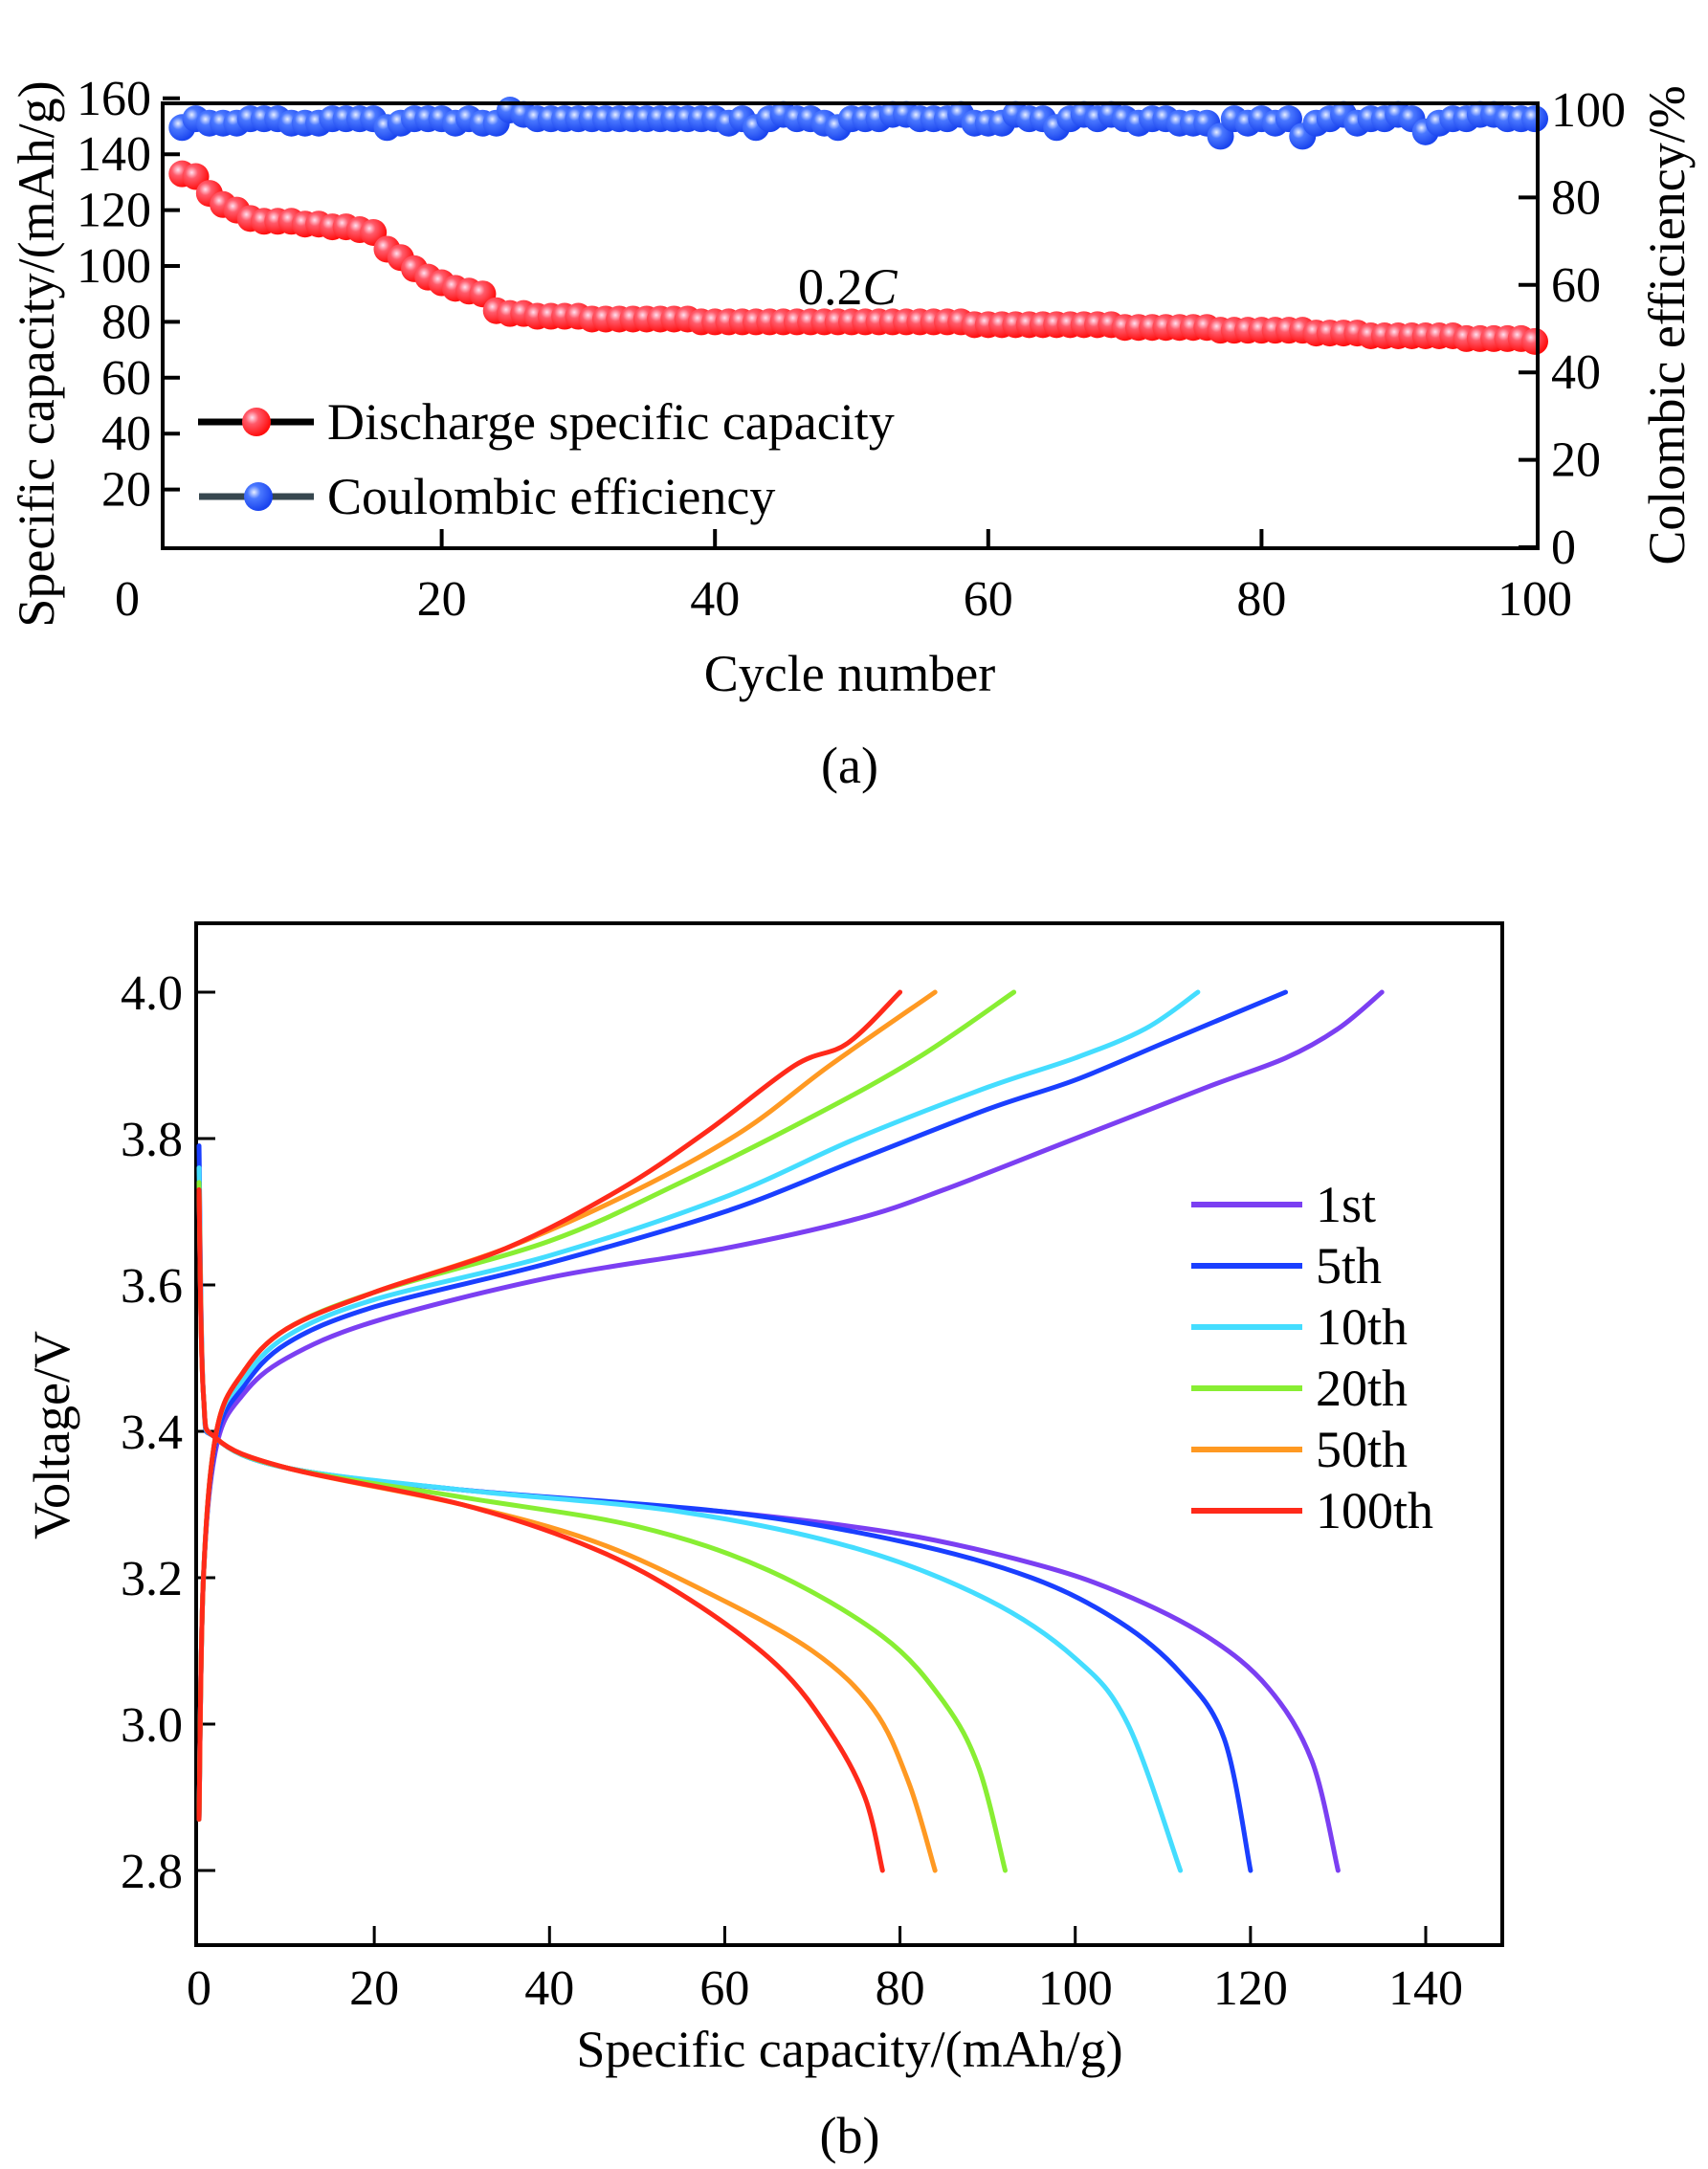 The image size is (1708, 2169). I want to click on discharge-curve-50th, so click(567, 1530).